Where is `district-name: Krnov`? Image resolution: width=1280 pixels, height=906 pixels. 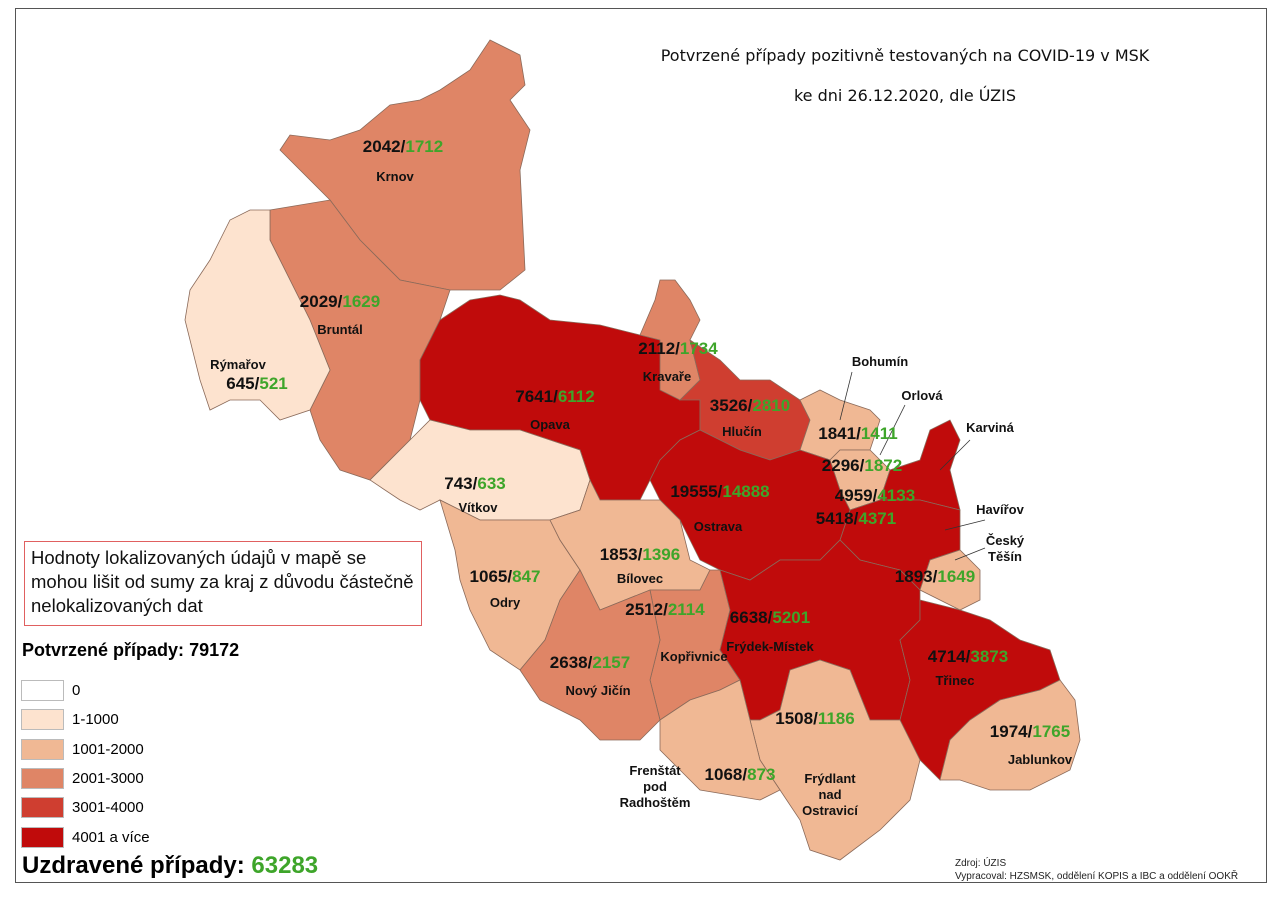 district-name: Krnov is located at coordinates (395, 176).